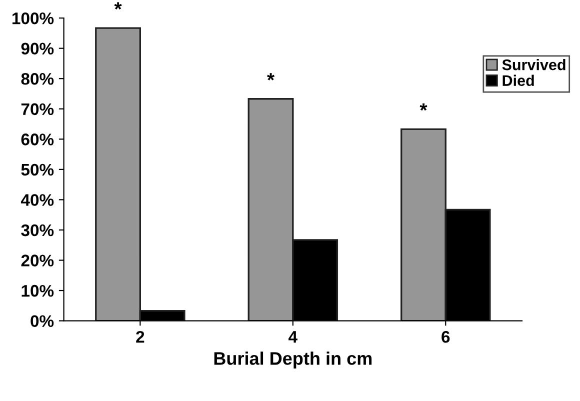 Image resolution: width=580 pixels, height=401 pixels. Describe the element at coordinates (293, 337) in the screenshot. I see `x-tick-label: 4` at that location.